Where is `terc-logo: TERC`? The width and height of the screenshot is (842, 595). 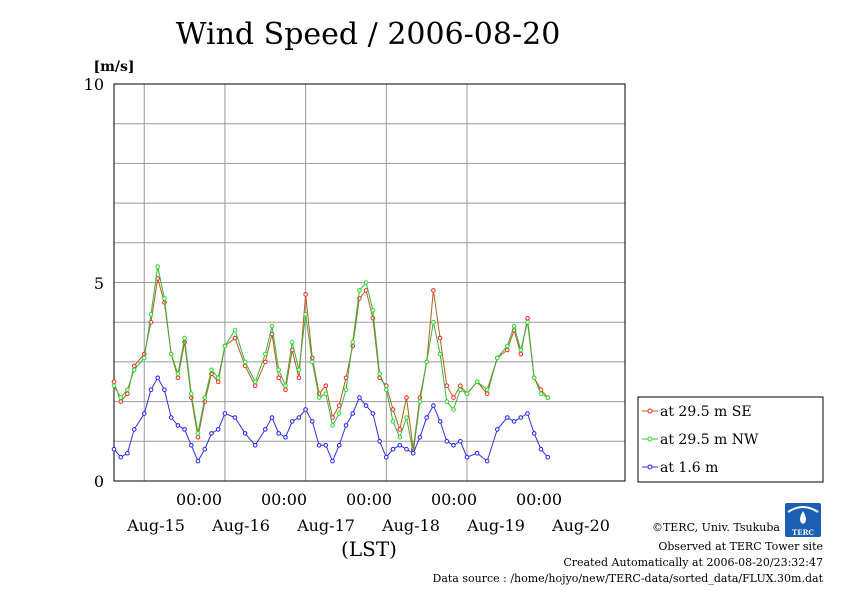
terc-logo: TERC is located at coordinates (803, 520).